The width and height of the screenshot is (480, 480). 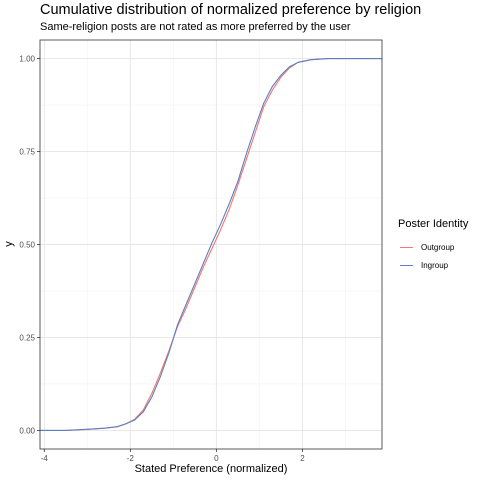 I want to click on legend-item-ingroup: Ingroup, so click(x=433, y=265).